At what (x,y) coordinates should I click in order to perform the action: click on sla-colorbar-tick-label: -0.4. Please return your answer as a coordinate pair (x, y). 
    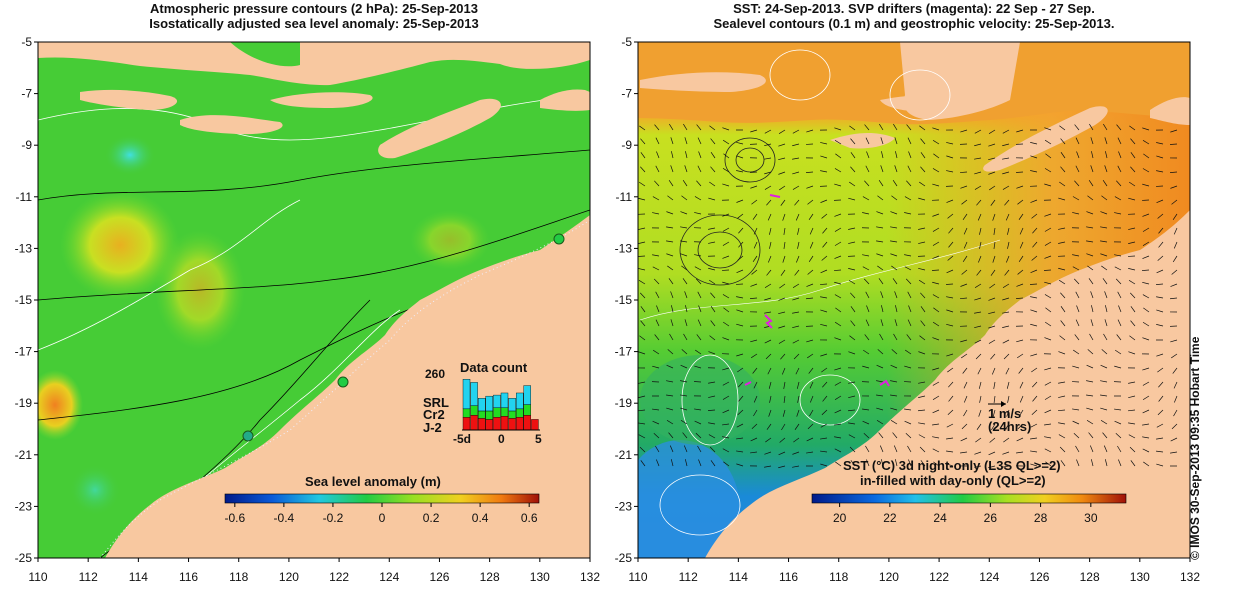
    Looking at the image, I should click on (284, 518).